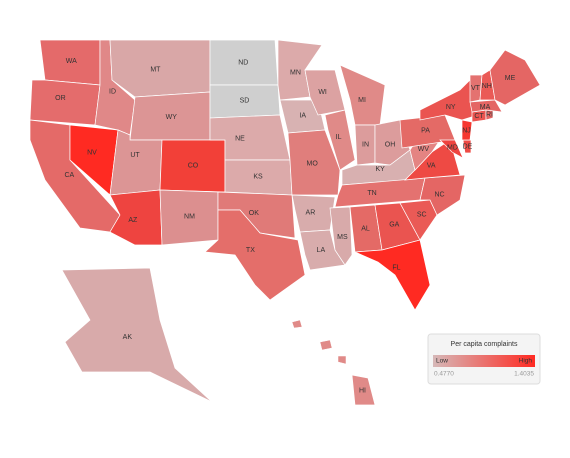  Describe the element at coordinates (189, 217) in the screenshot. I see `state-label: NM` at that location.